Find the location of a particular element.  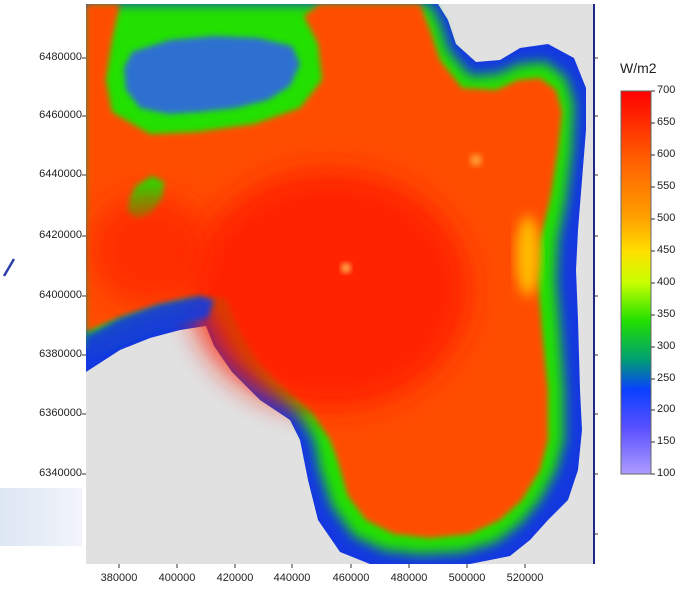

x-tick-label: 420000 is located at coordinates (235, 578).